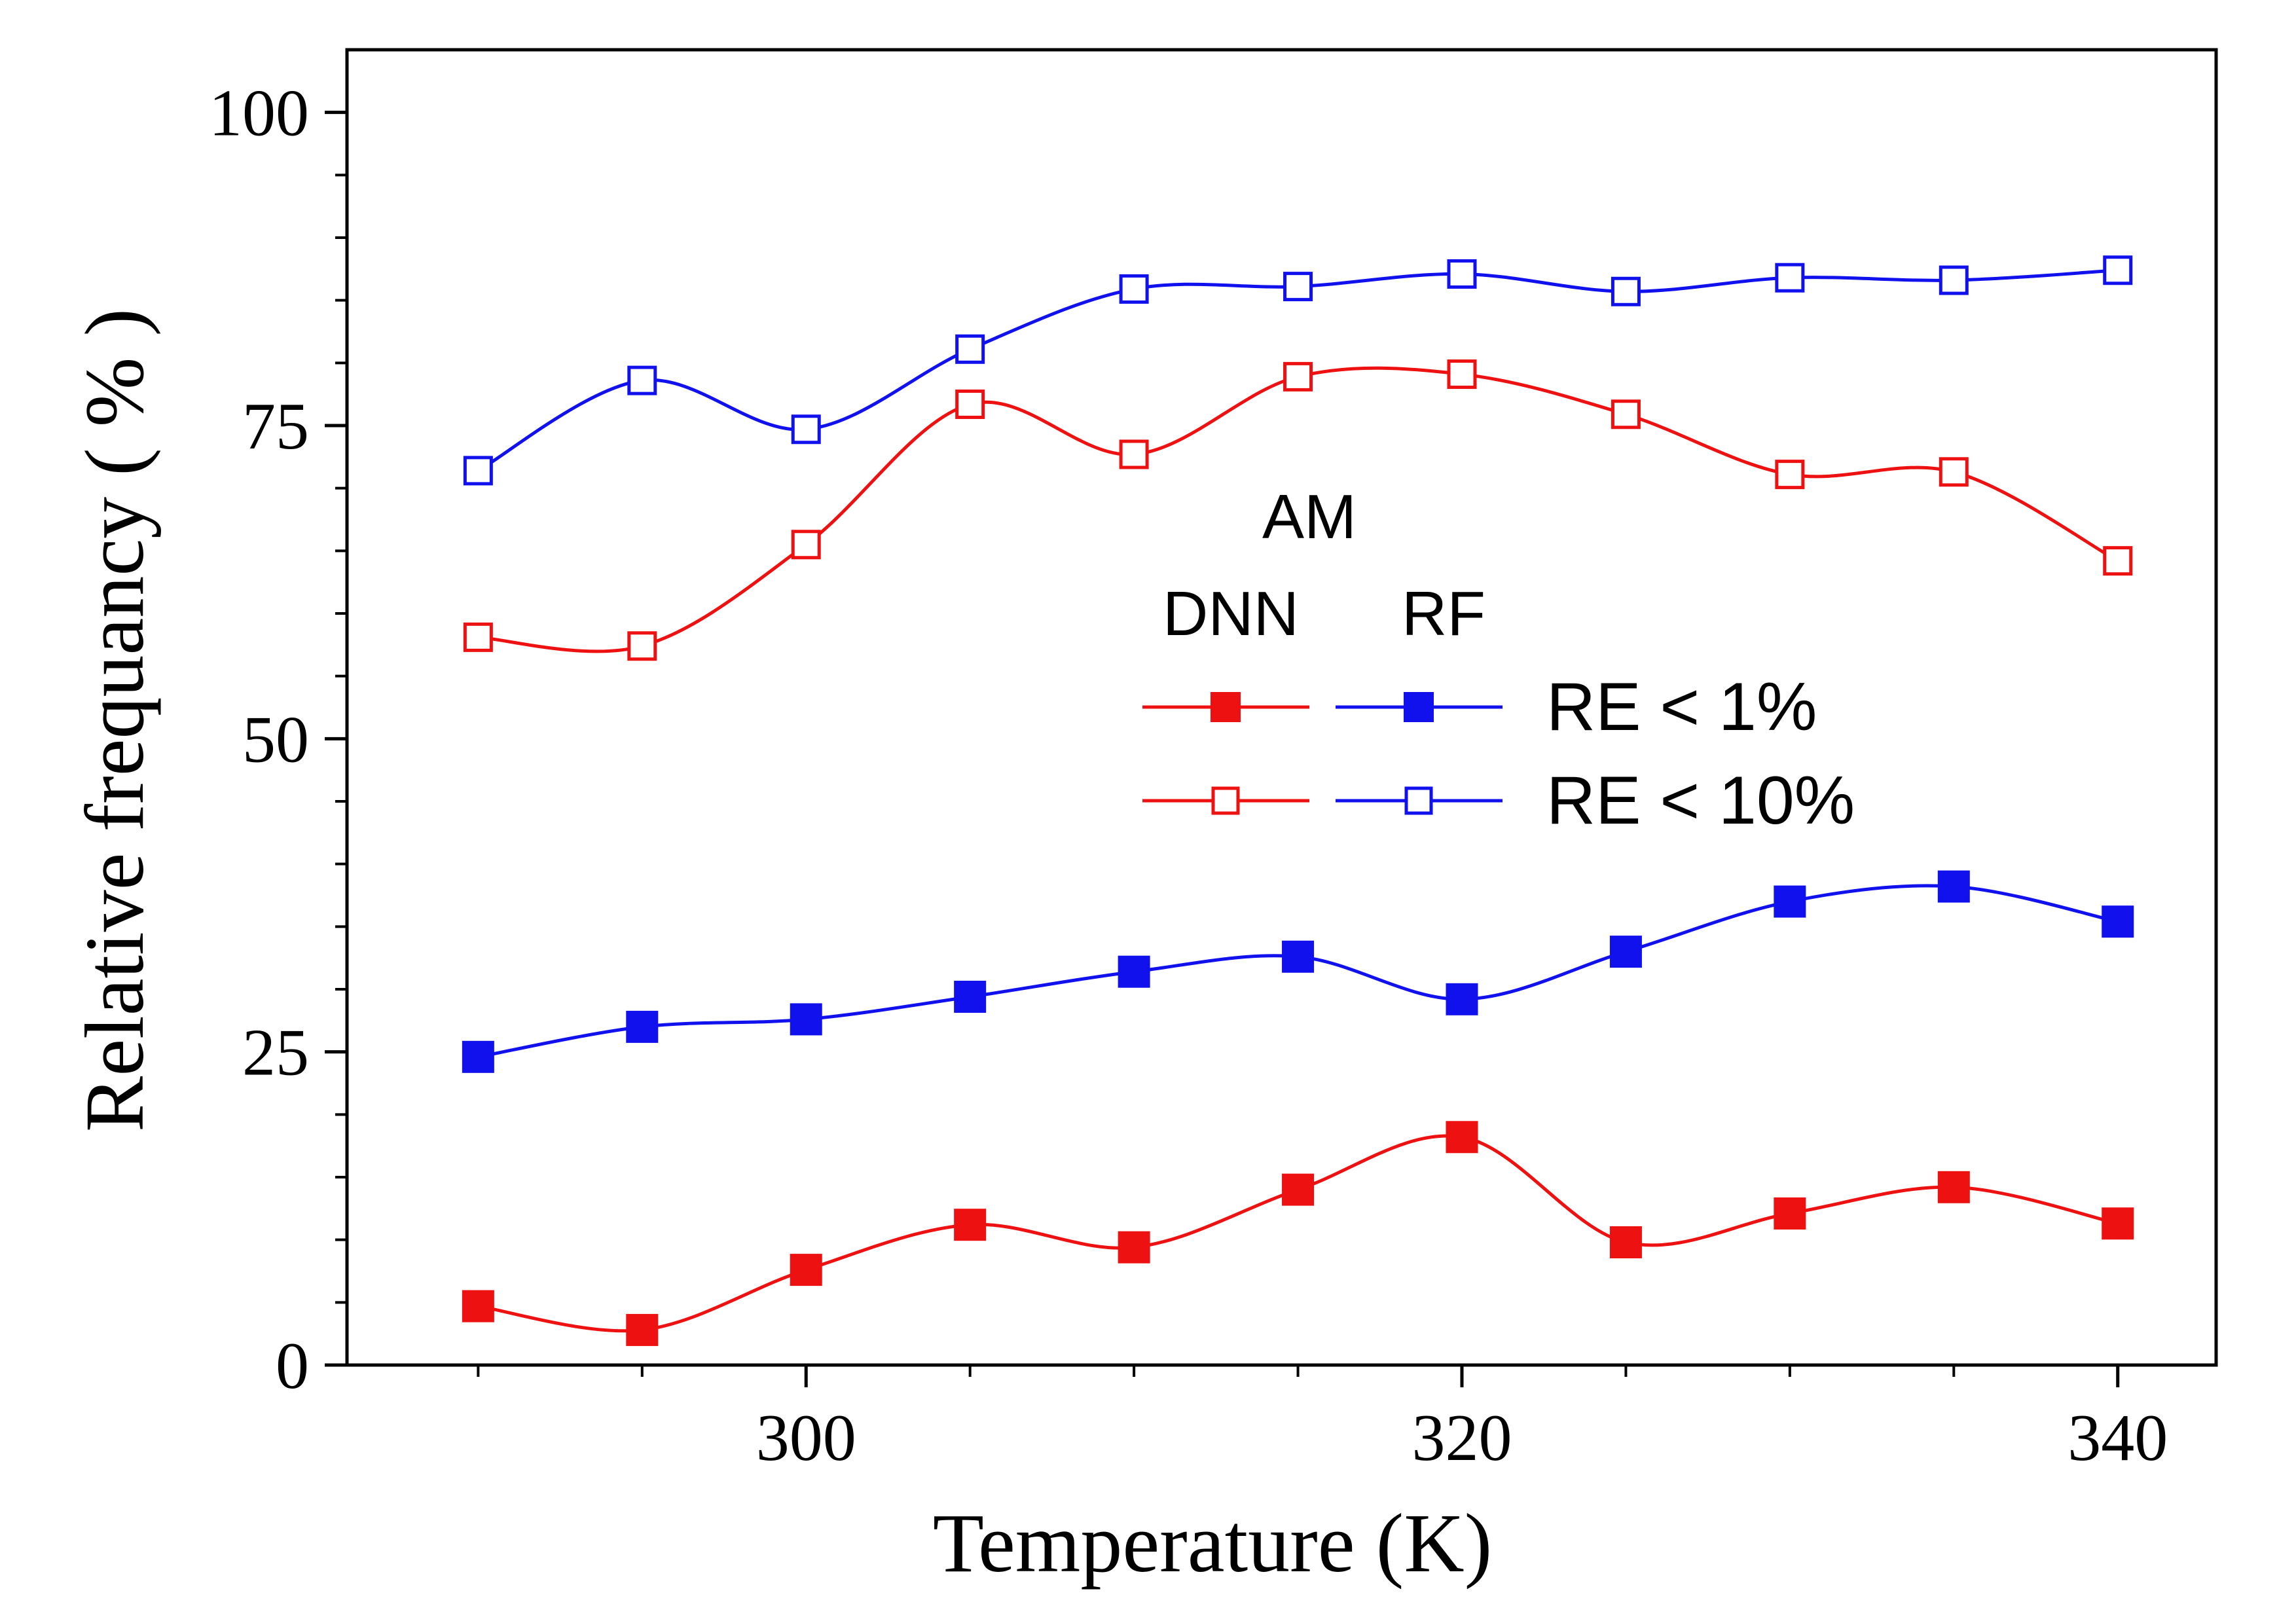 This screenshot has height=1623, width=2296. I want to click on legend-header: AM, so click(1309, 517).